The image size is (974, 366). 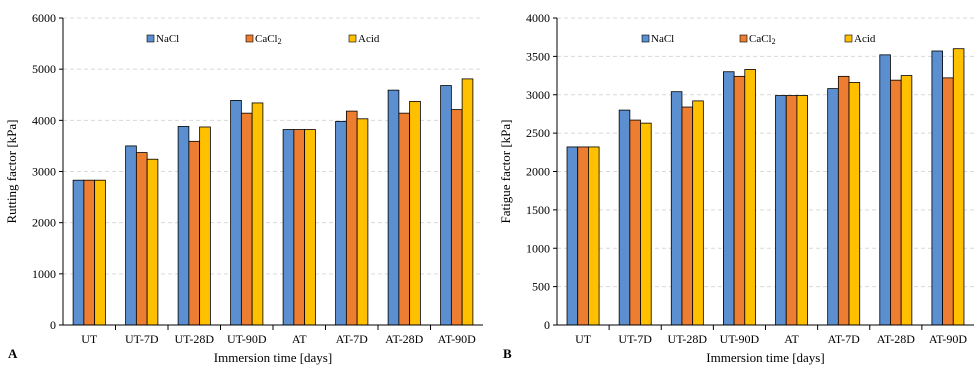 I want to click on y-tick-label: 500, so click(x=541, y=287).